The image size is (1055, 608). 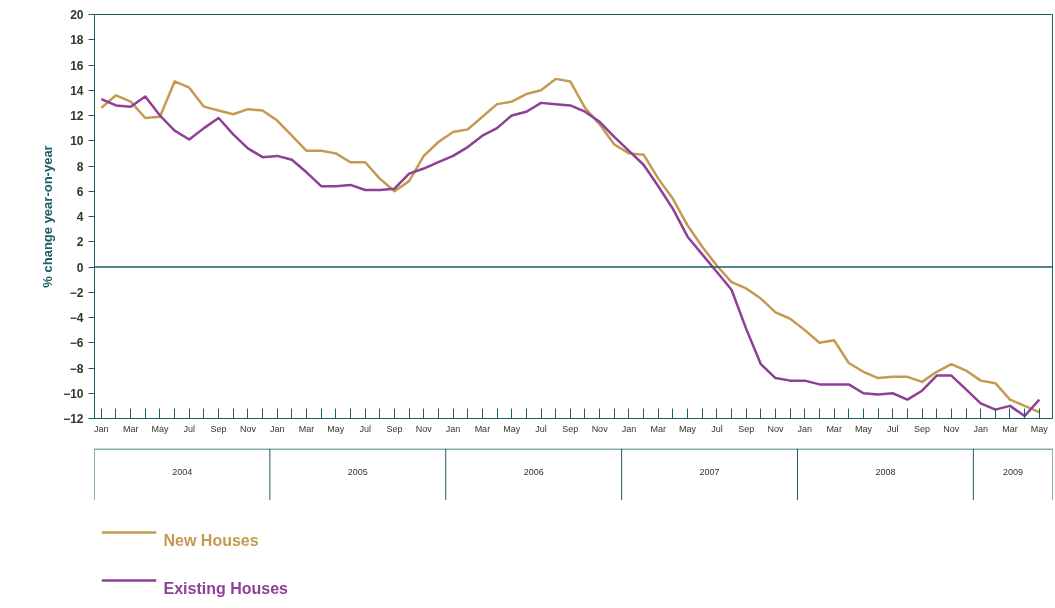 I want to click on y-tick-label: −6, so click(x=76, y=343).